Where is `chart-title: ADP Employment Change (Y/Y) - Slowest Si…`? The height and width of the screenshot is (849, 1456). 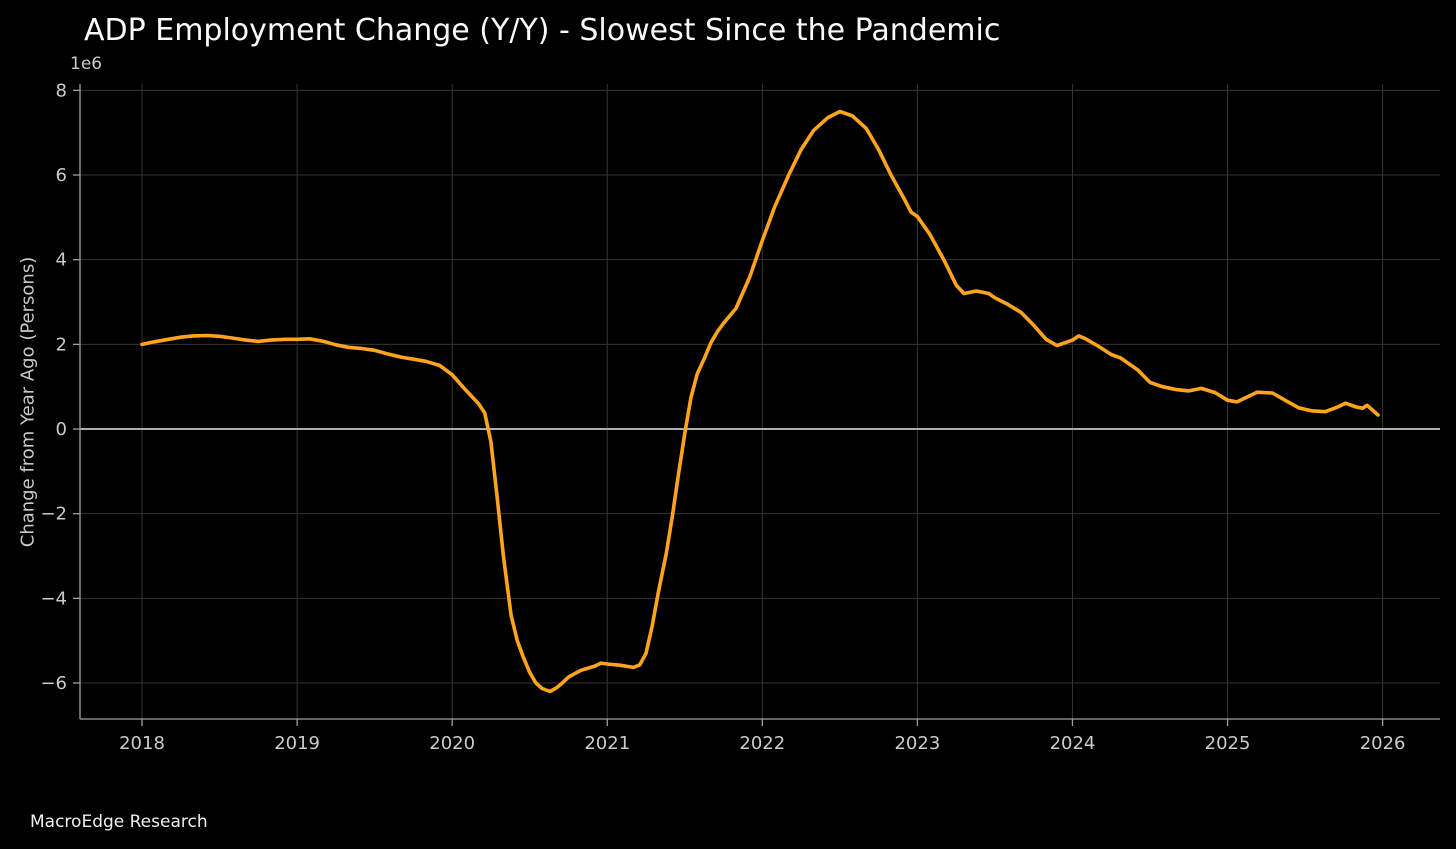 chart-title: ADP Employment Change (Y/Y) - Slowest Si… is located at coordinates (542, 30).